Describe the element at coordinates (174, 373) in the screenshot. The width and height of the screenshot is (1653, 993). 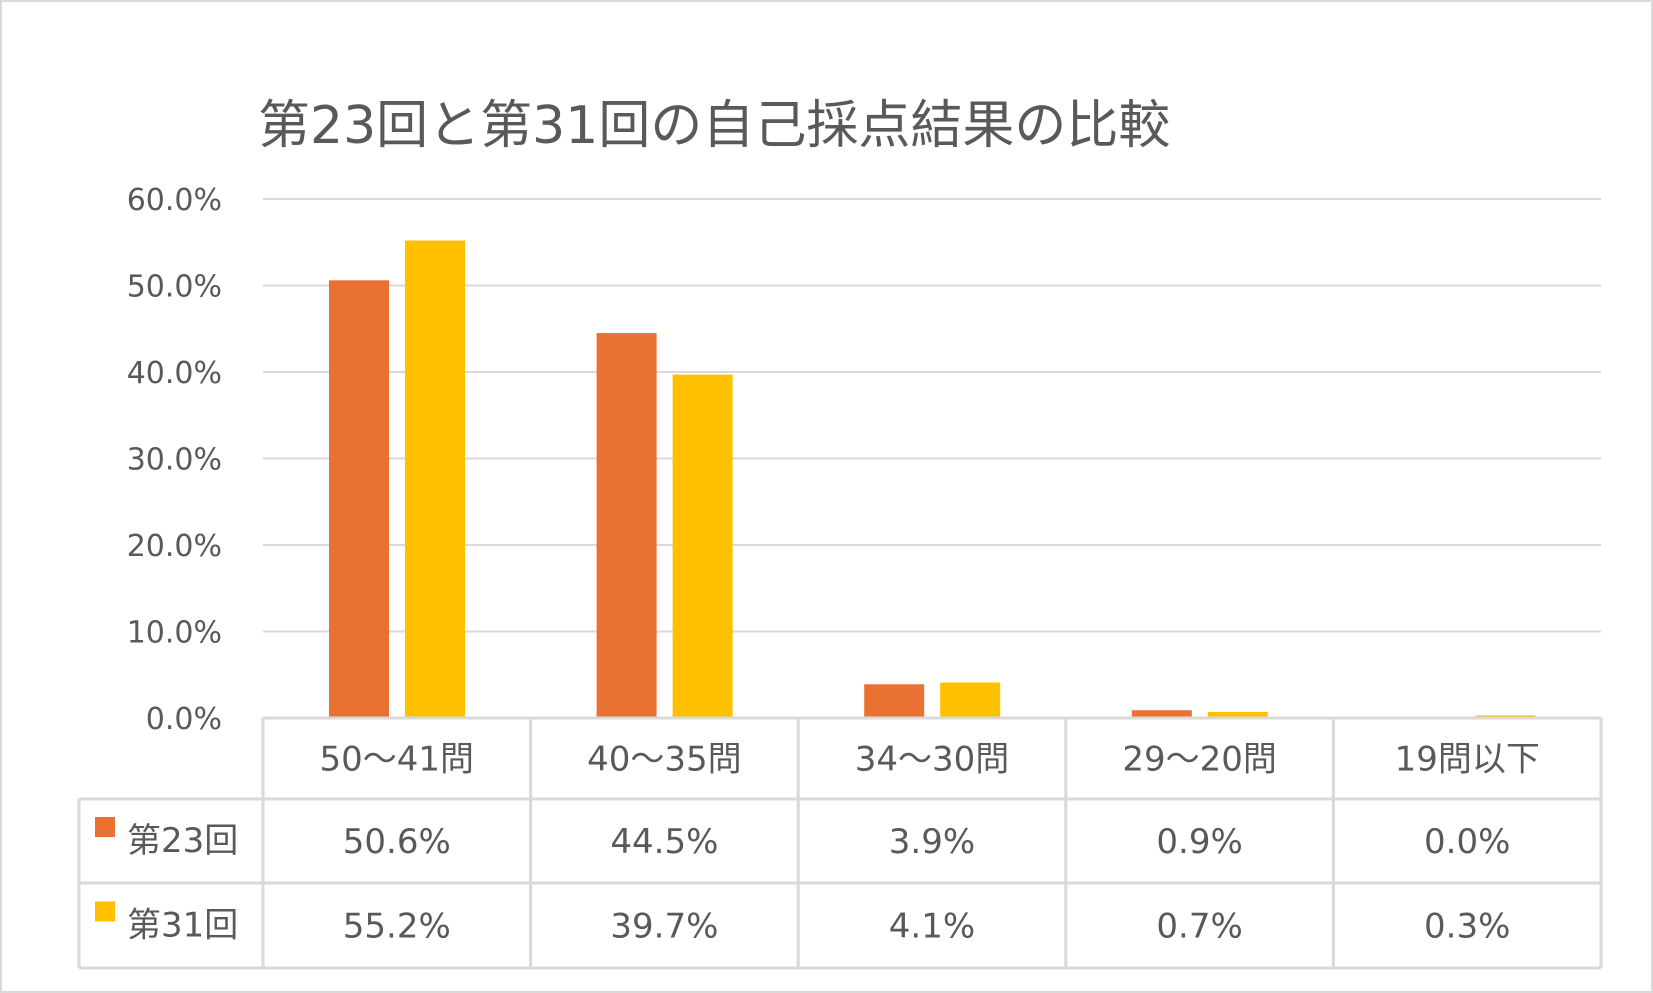
I see `y-tick-label: 40.0%` at that location.